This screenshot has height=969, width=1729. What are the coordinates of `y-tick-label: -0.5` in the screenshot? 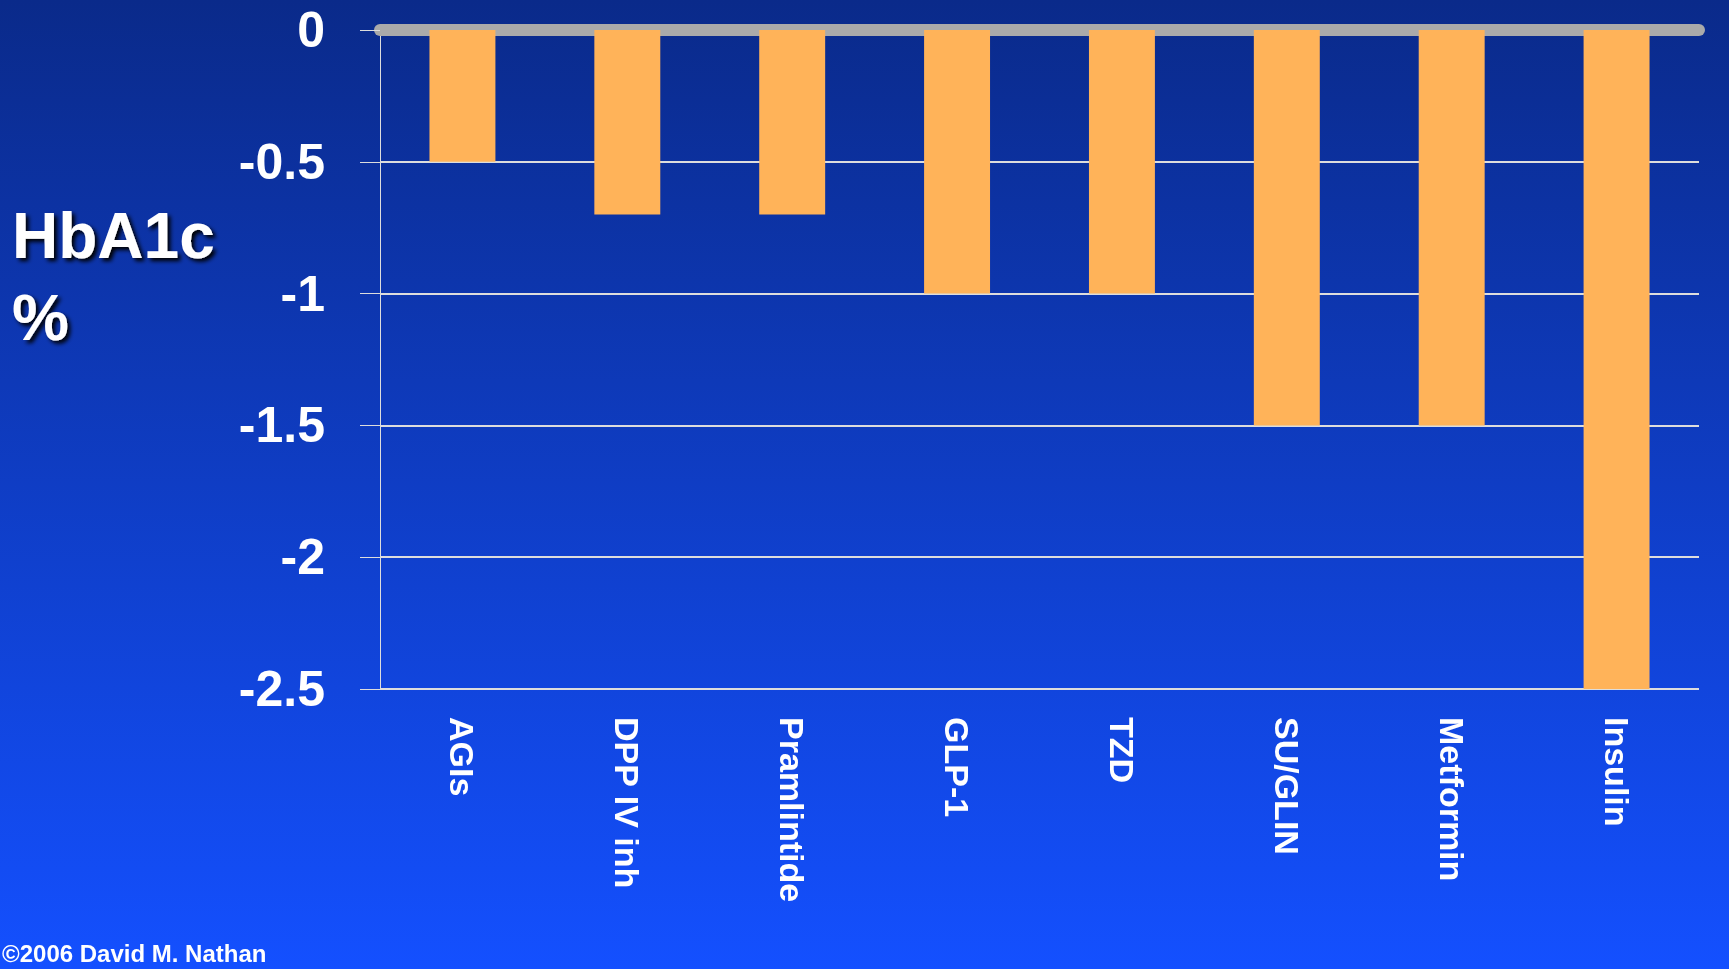 It's located at (281, 161).